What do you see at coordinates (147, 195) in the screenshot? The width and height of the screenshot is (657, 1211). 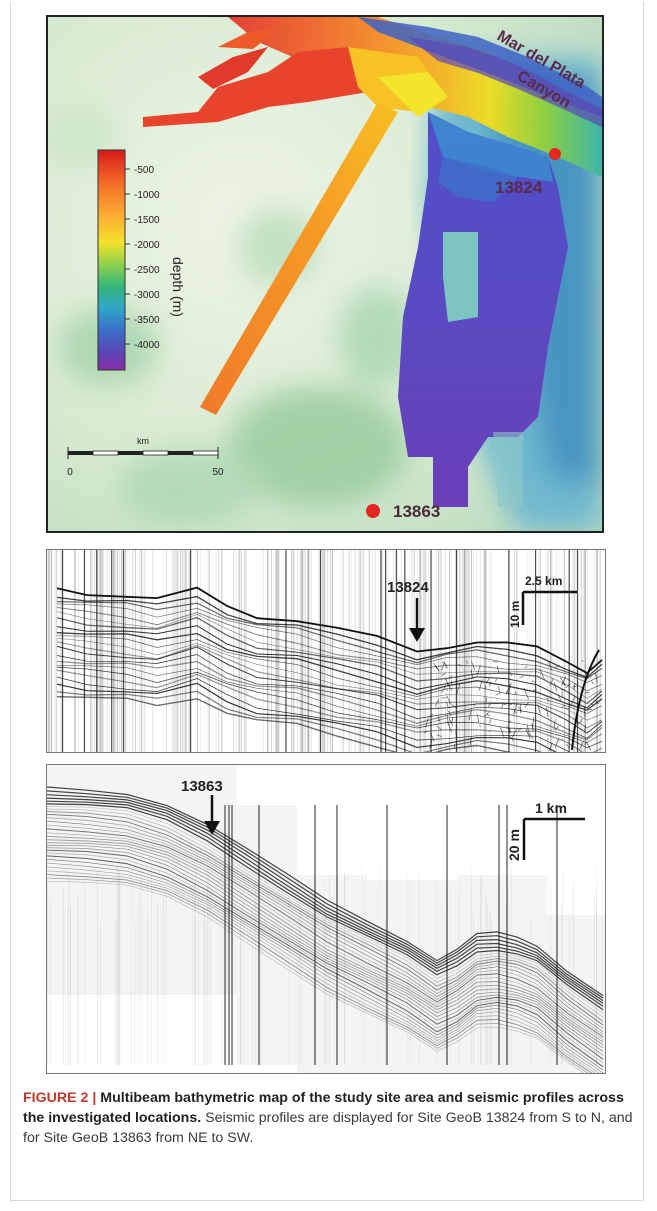 I see `legend-tick-label: -1000` at bounding box center [147, 195].